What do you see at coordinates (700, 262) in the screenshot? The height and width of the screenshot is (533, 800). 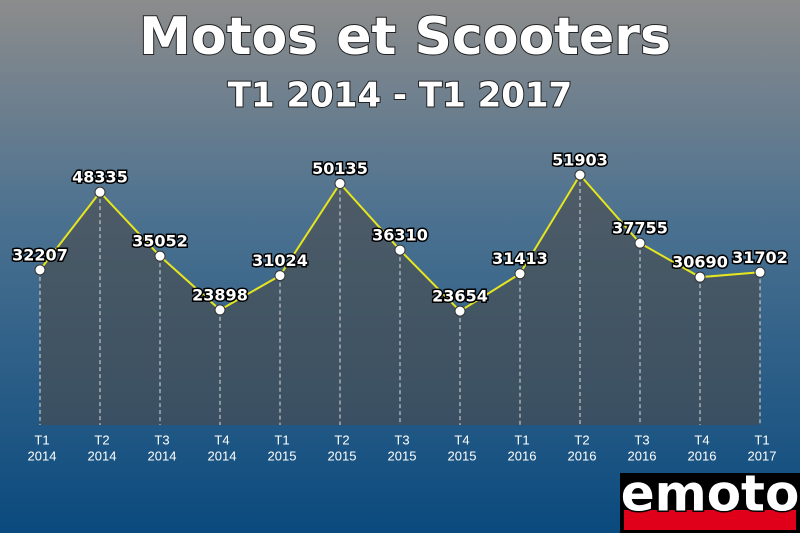 I see `value-label: 30690` at bounding box center [700, 262].